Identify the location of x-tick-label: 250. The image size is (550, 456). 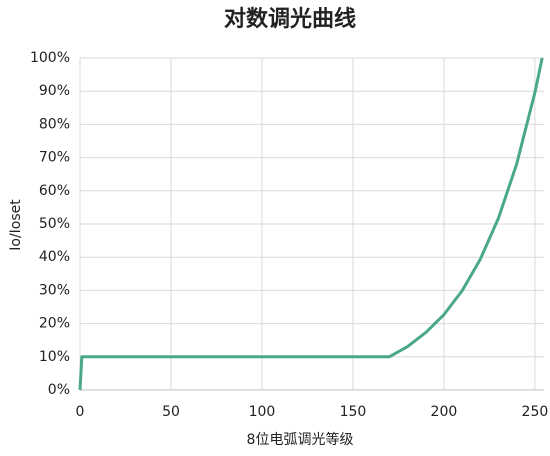
(535, 412).